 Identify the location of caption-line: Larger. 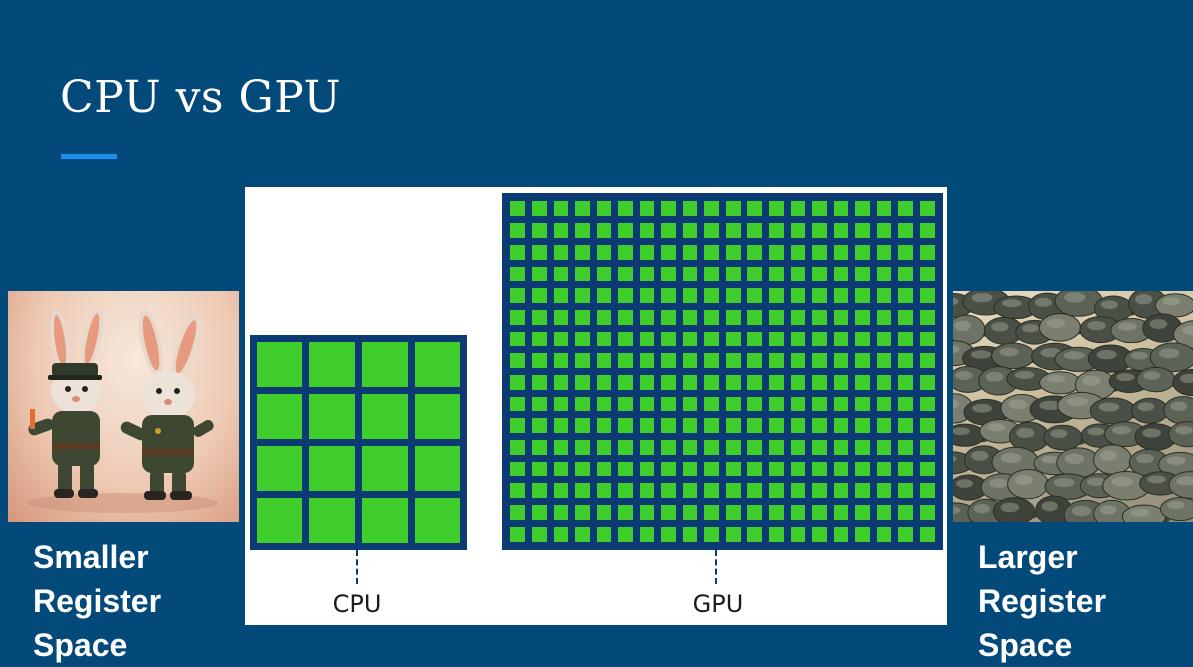
(1028, 557).